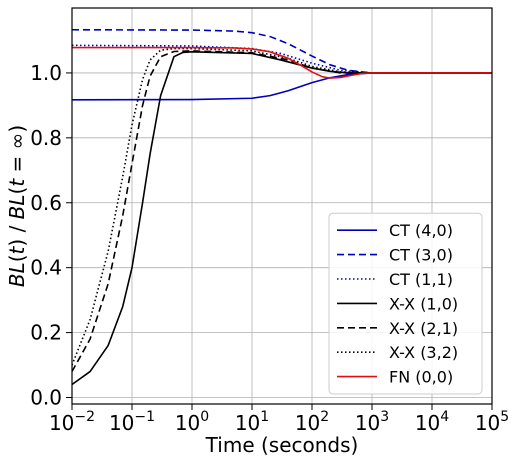  What do you see at coordinates (421, 255) in the screenshot?
I see `legend-label: CT (3,0)` at bounding box center [421, 255].